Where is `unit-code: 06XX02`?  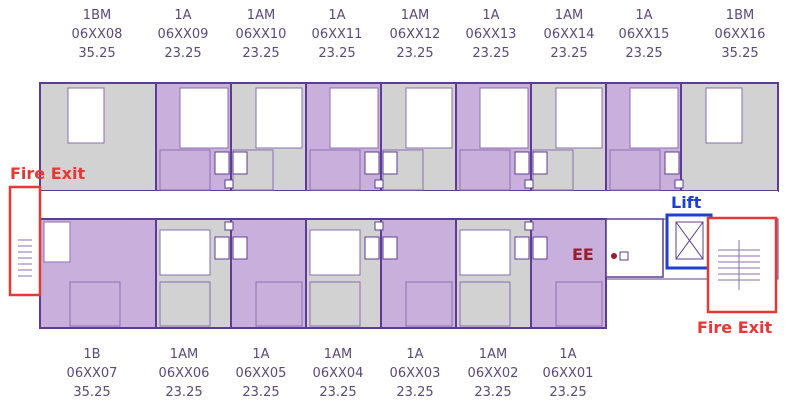 unit-code: 06XX02 is located at coordinates (493, 373).